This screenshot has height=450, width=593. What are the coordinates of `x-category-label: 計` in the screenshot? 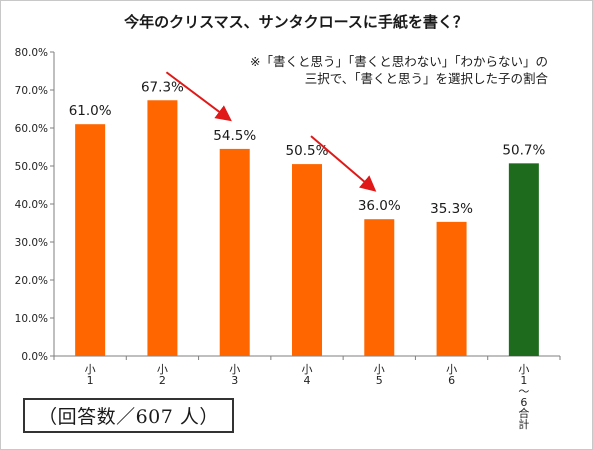 It's located at (523, 424).